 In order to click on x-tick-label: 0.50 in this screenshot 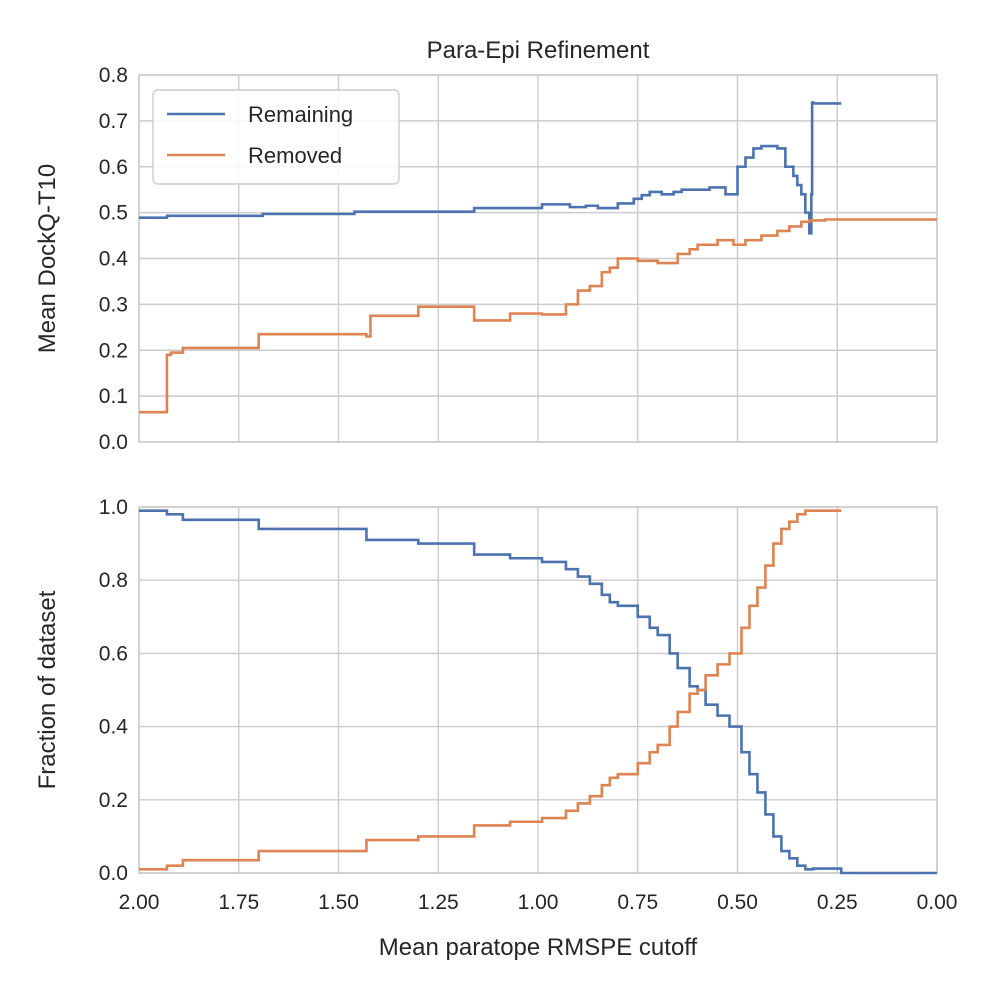, I will do `click(737, 902)`.